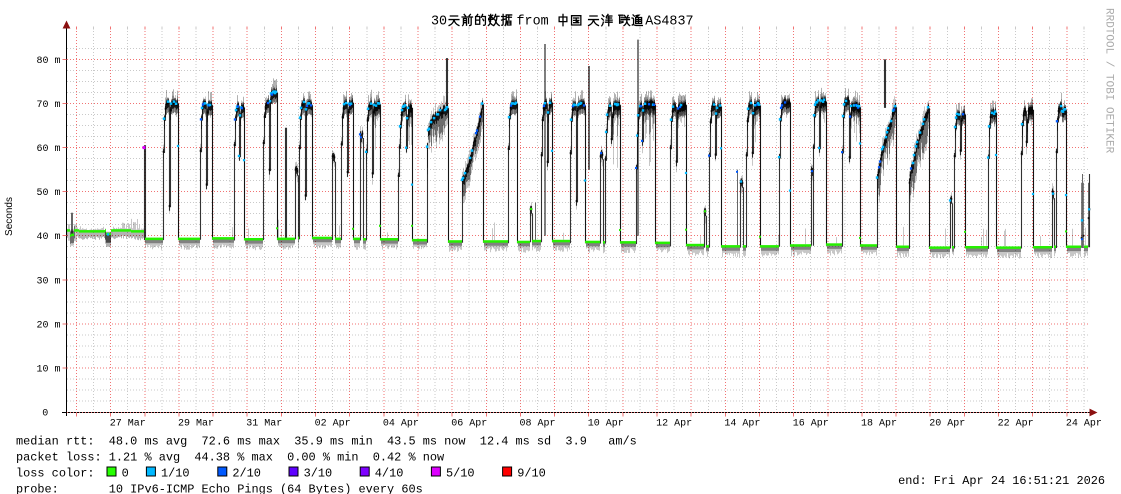 This screenshot has height=494, width=1121. I want to click on svg-text: 3/10, so click(318, 474).